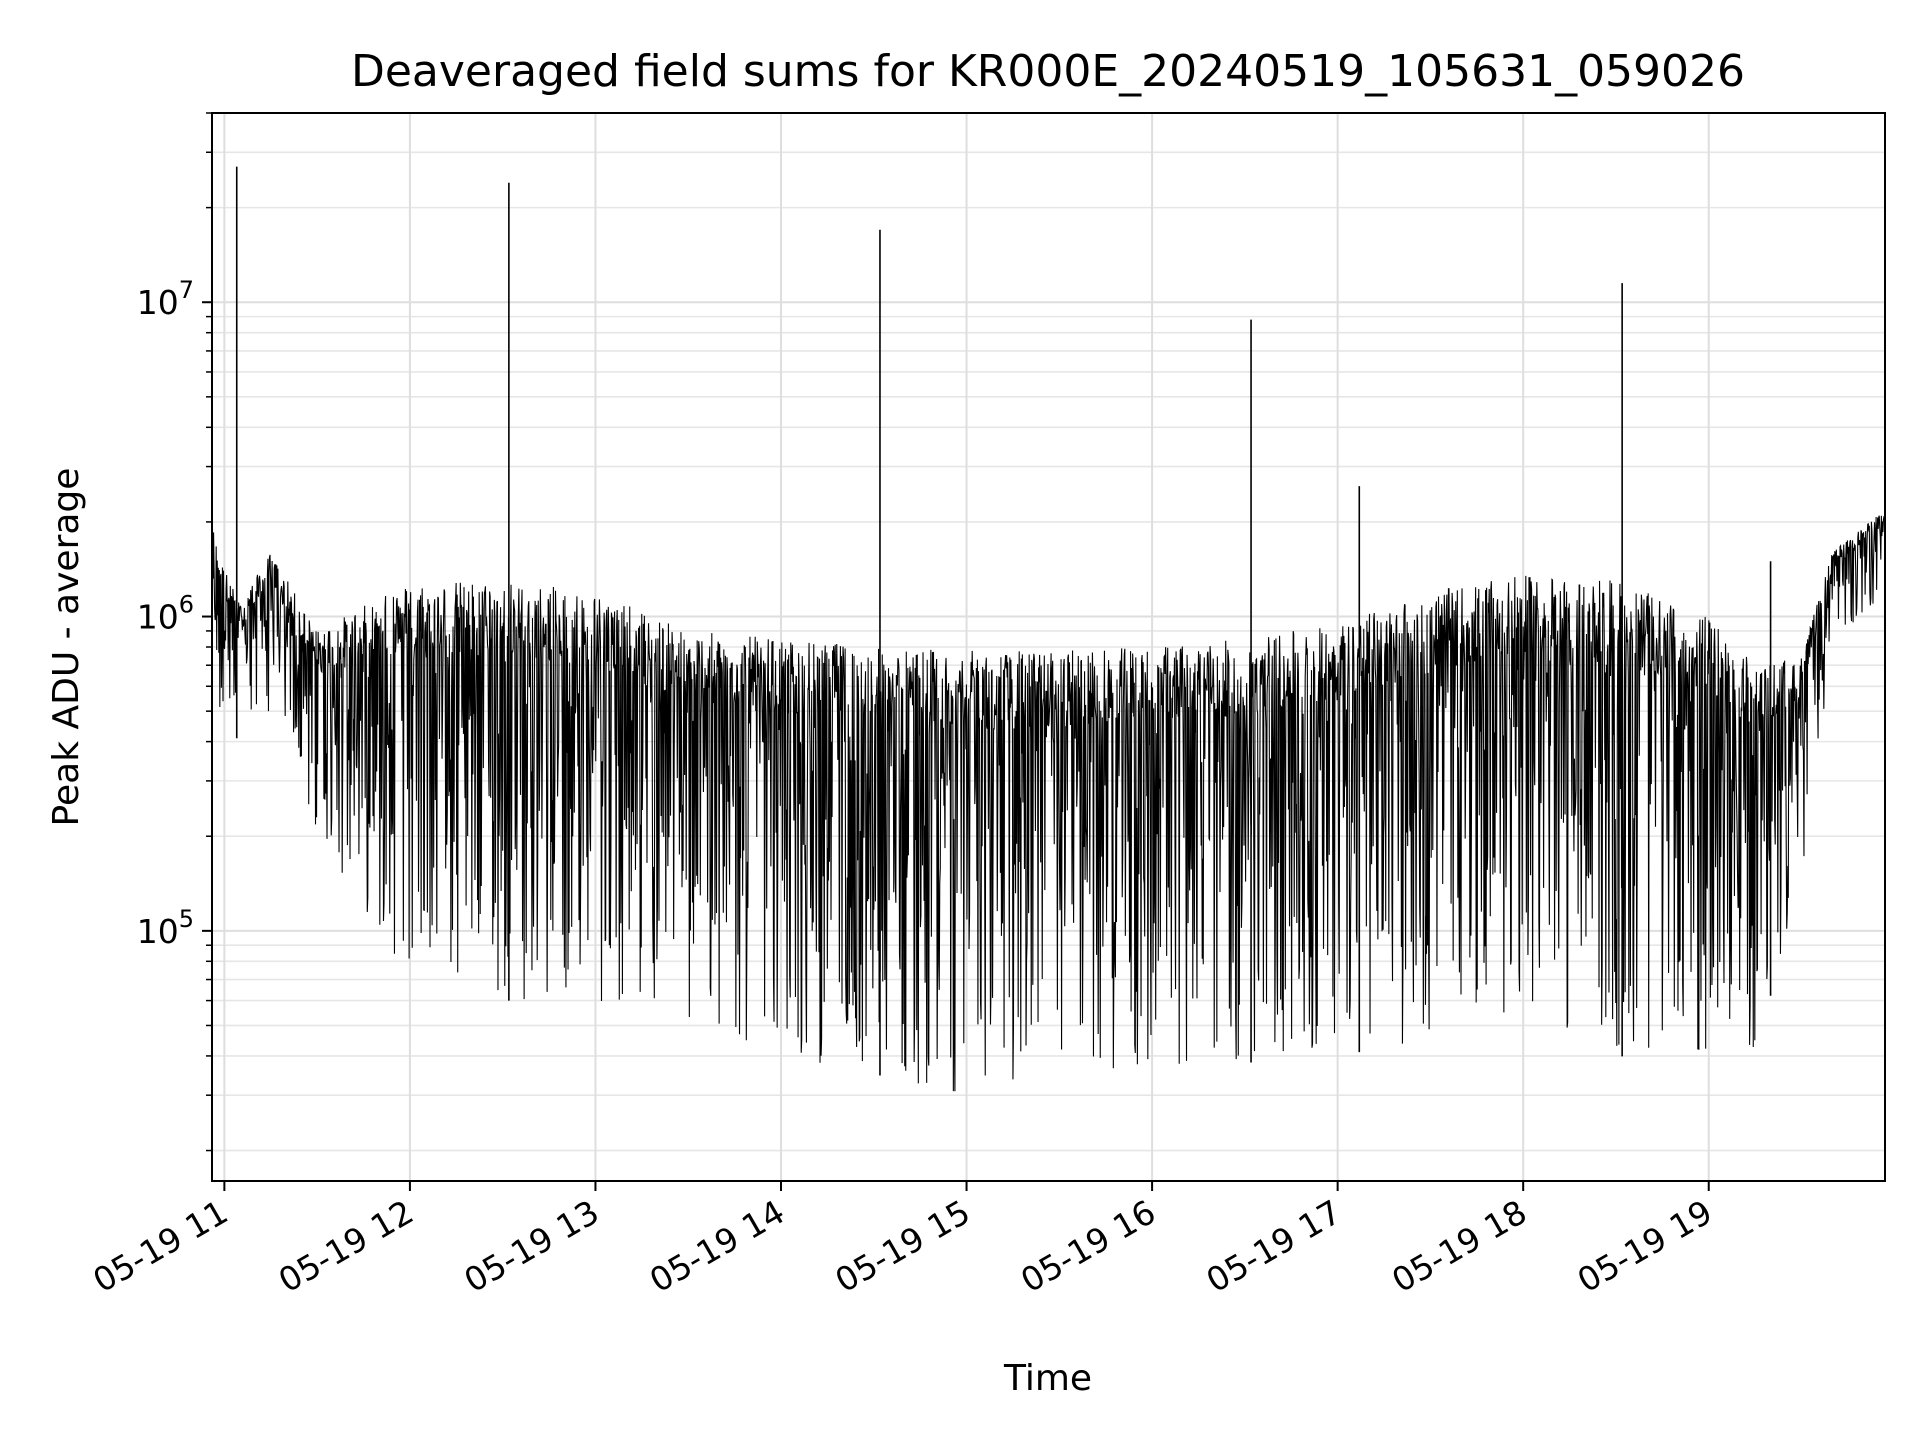 This screenshot has height=1444, width=1920. I want to click on x-axis-label: Time, so click(1047, 1378).